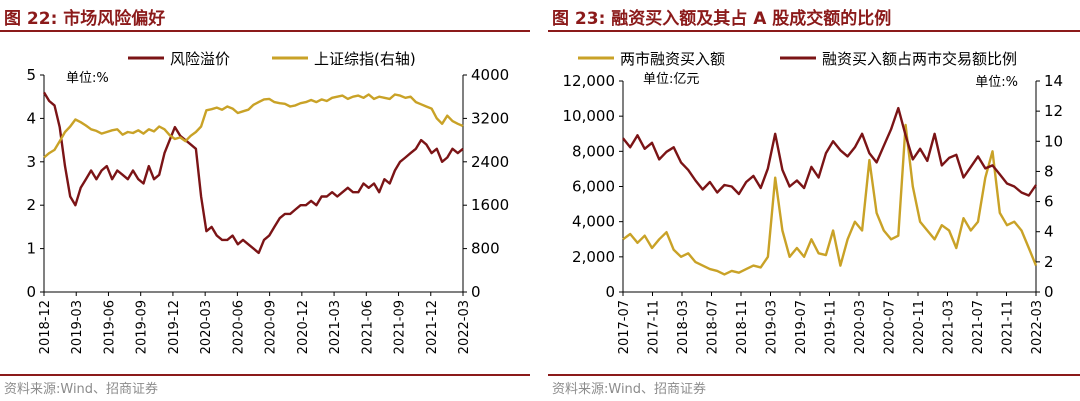  I want to click on y-tick-label-right: 12, so click(1053, 111).